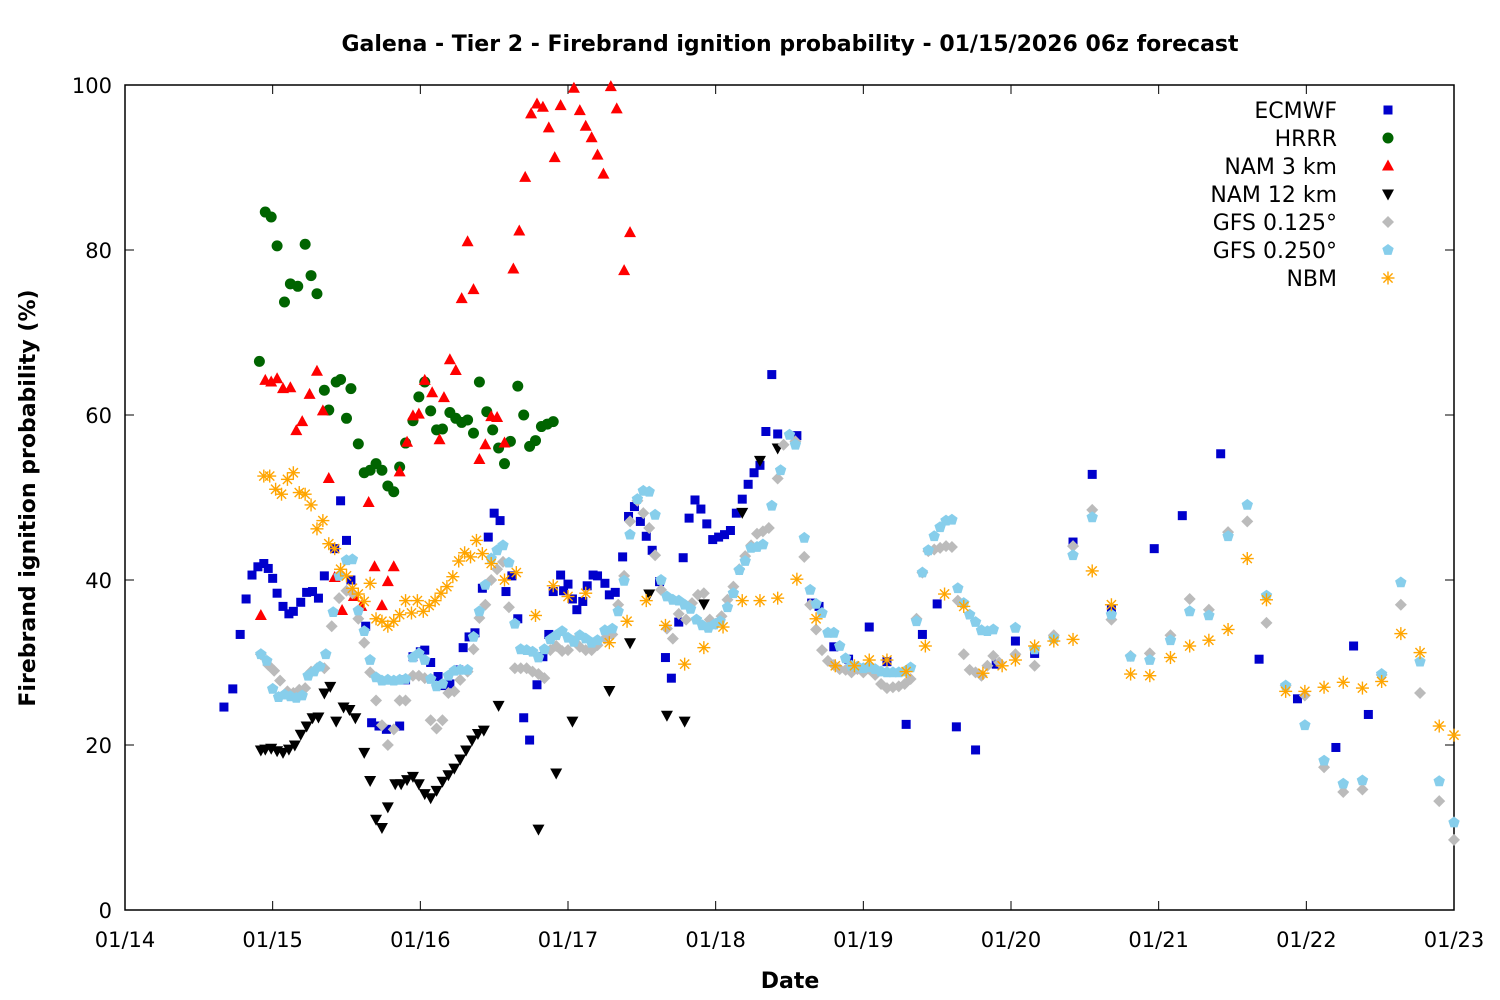  Describe the element at coordinates (1158, 940) in the screenshot. I see `x-tick-label: 01/21` at that location.